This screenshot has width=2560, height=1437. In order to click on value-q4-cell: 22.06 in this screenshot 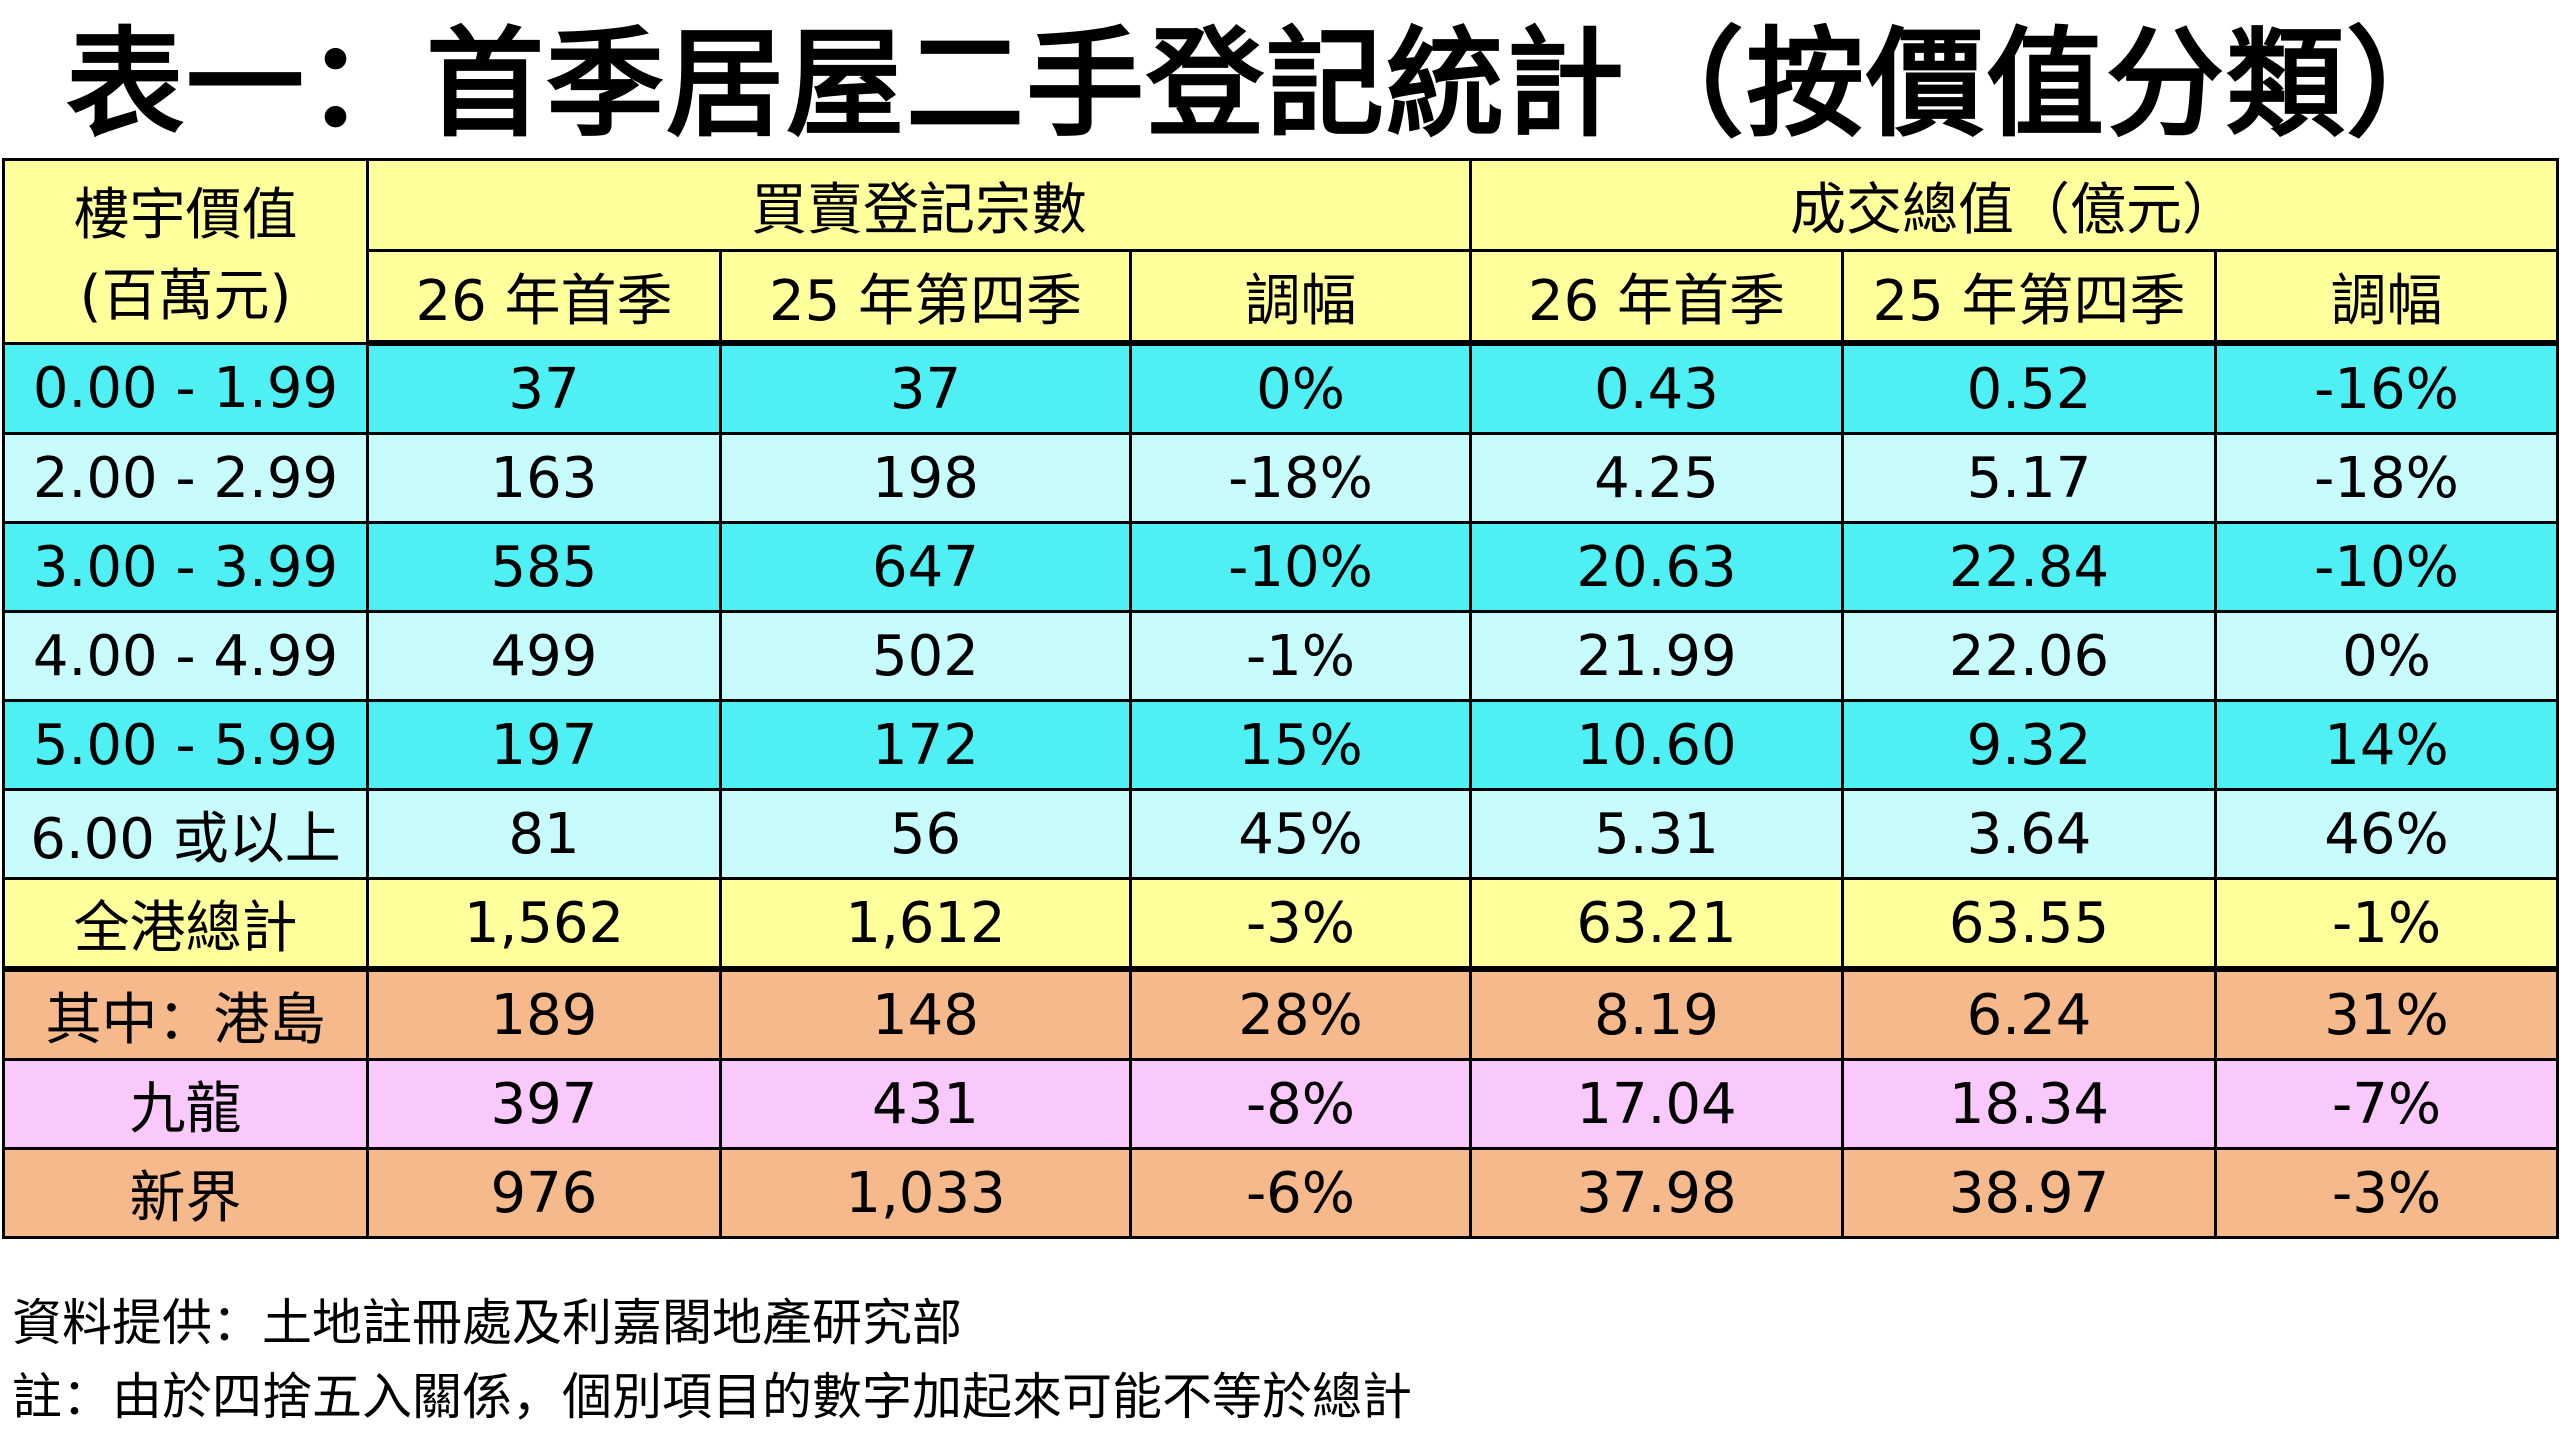, I will do `click(2029, 656)`.